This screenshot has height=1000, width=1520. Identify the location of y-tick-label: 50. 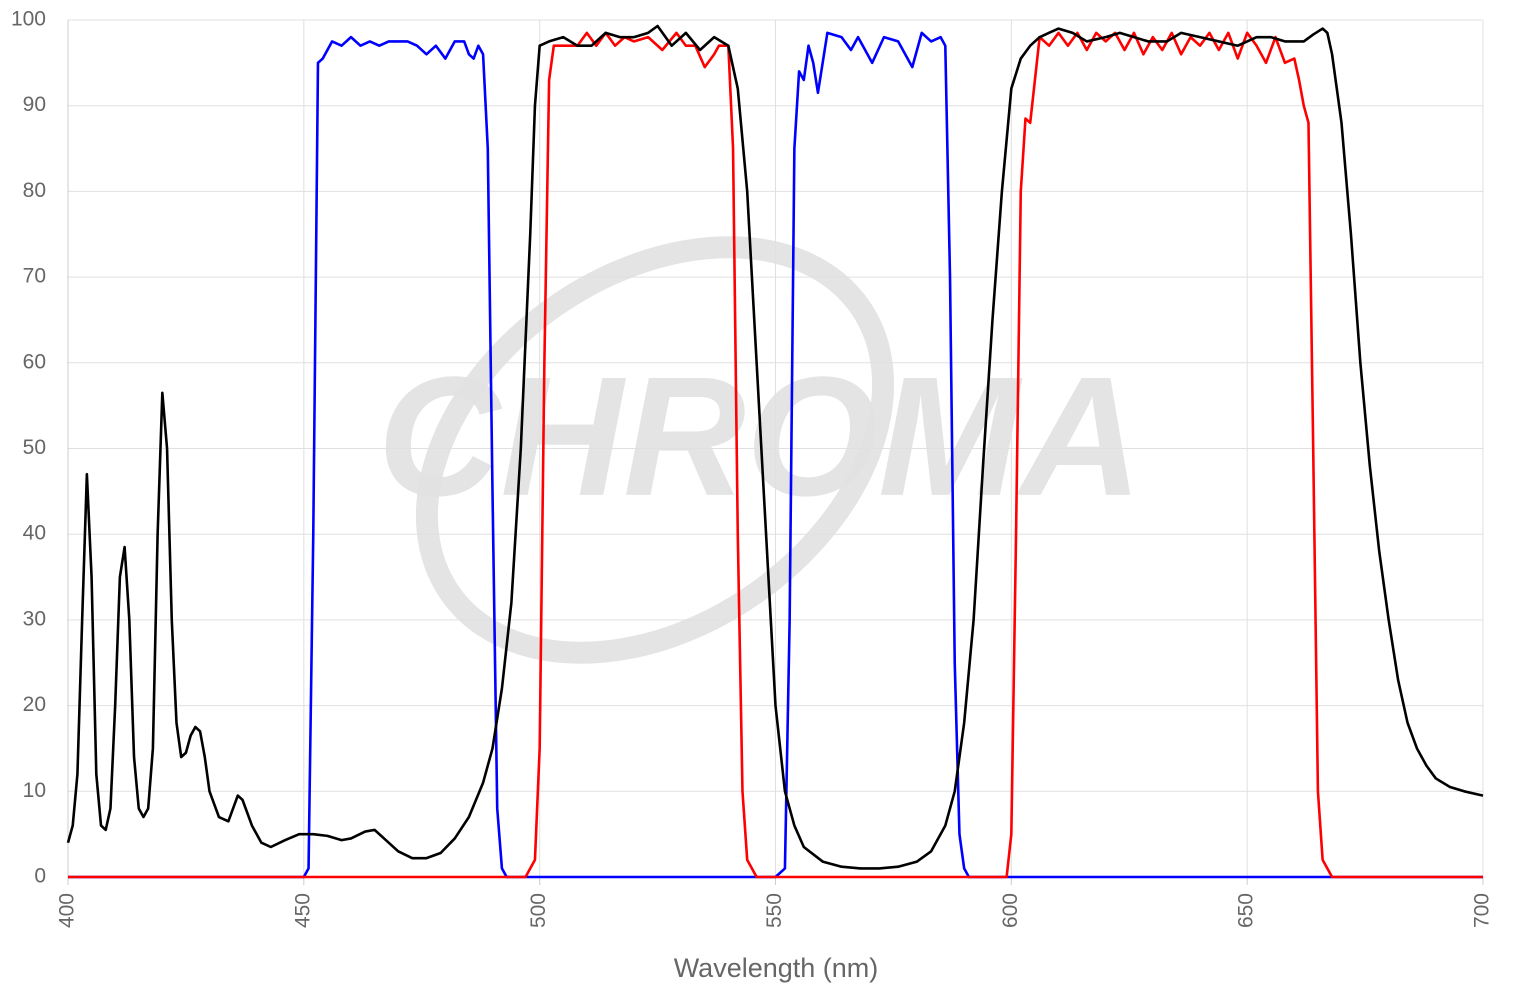
(34, 447).